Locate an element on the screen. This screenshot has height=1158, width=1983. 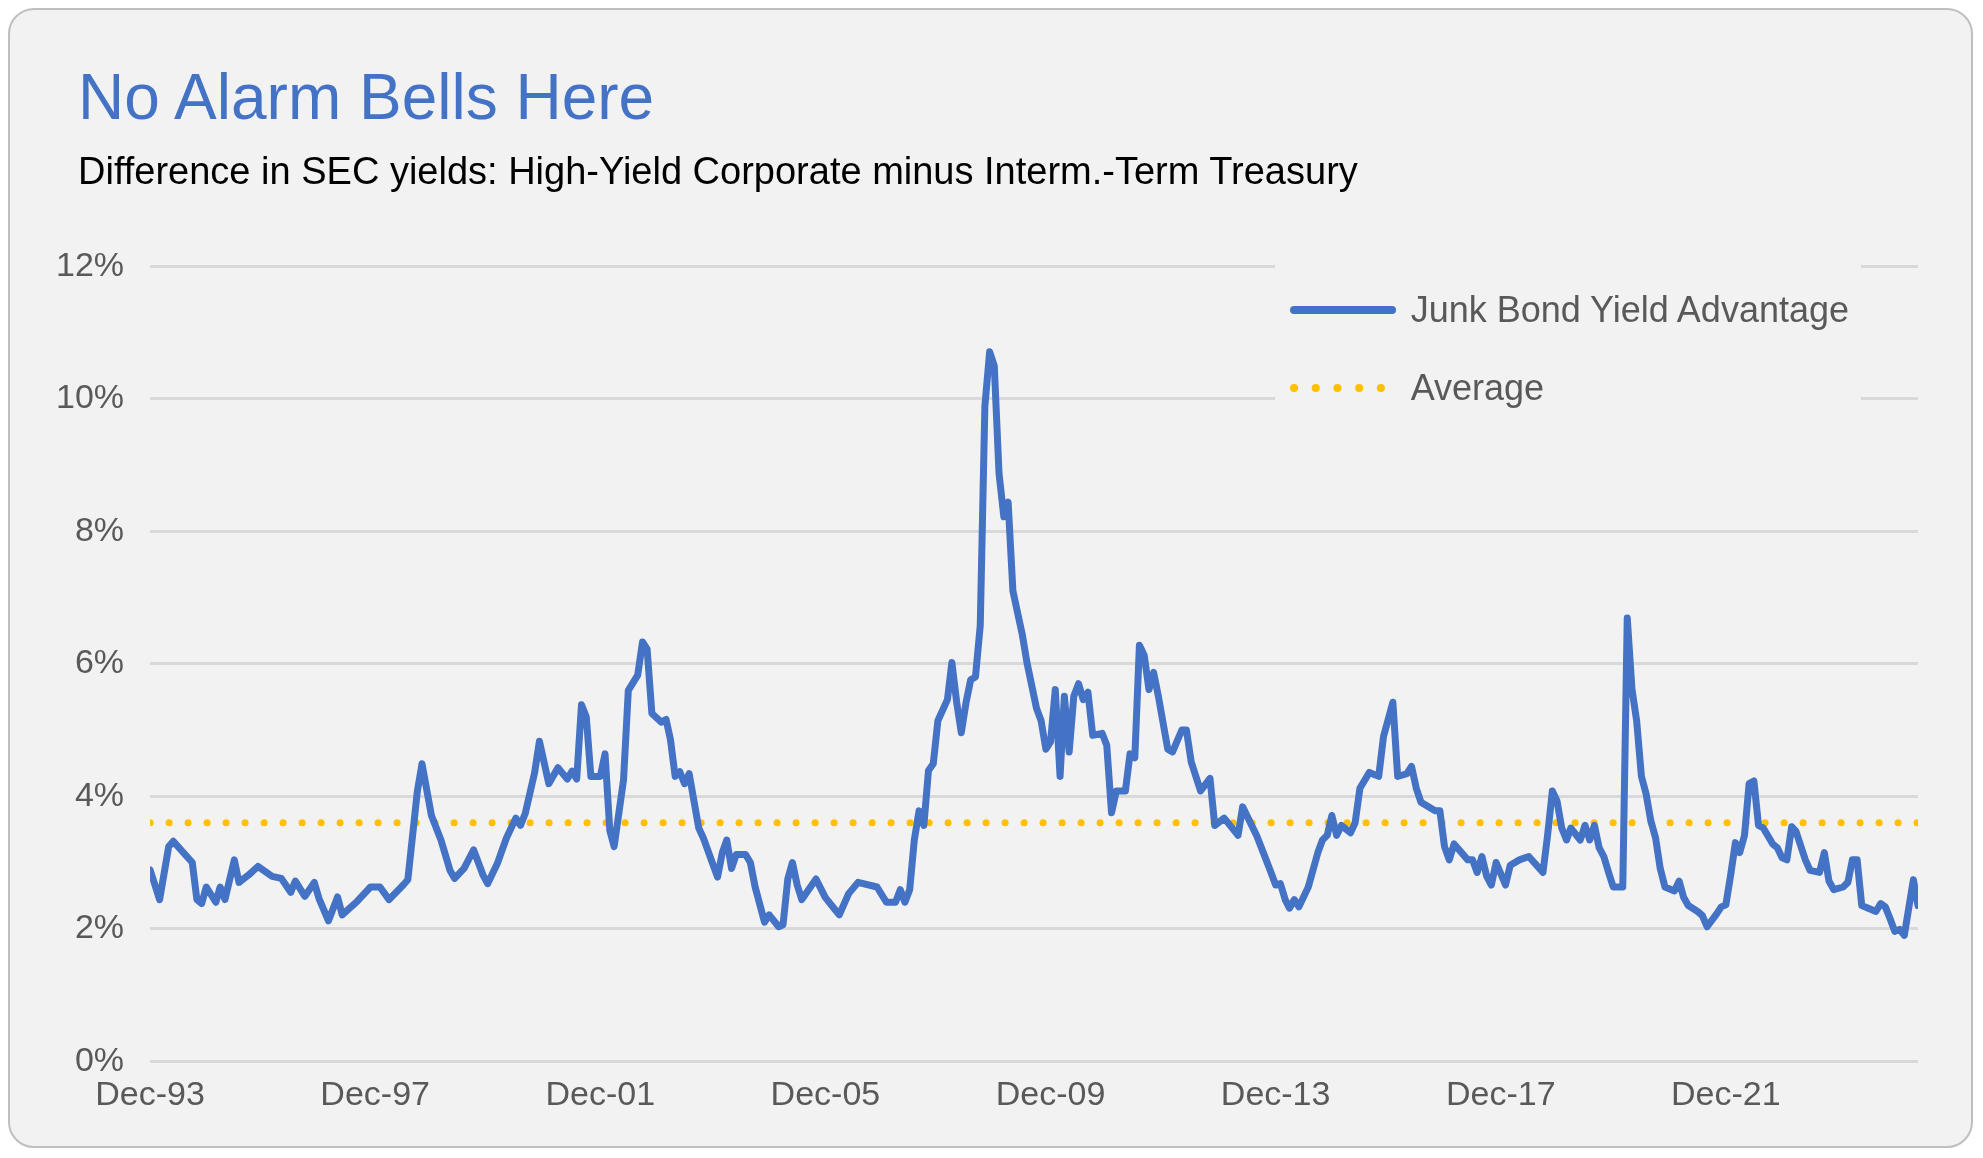
legend-label: Junk Bond Yield Advantage is located at coordinates (1629, 310).